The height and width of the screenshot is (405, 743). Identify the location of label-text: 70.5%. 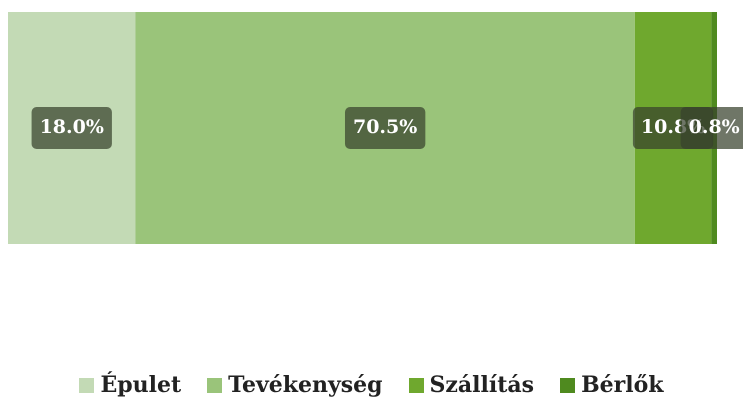
(385, 127).